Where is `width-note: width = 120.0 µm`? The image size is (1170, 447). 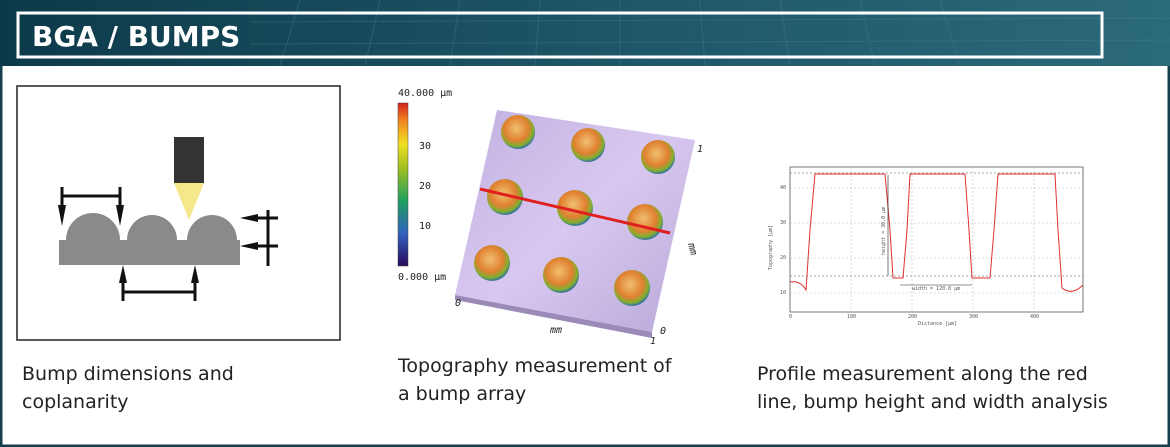
width-note: width = 120.0 µm is located at coordinates (936, 289).